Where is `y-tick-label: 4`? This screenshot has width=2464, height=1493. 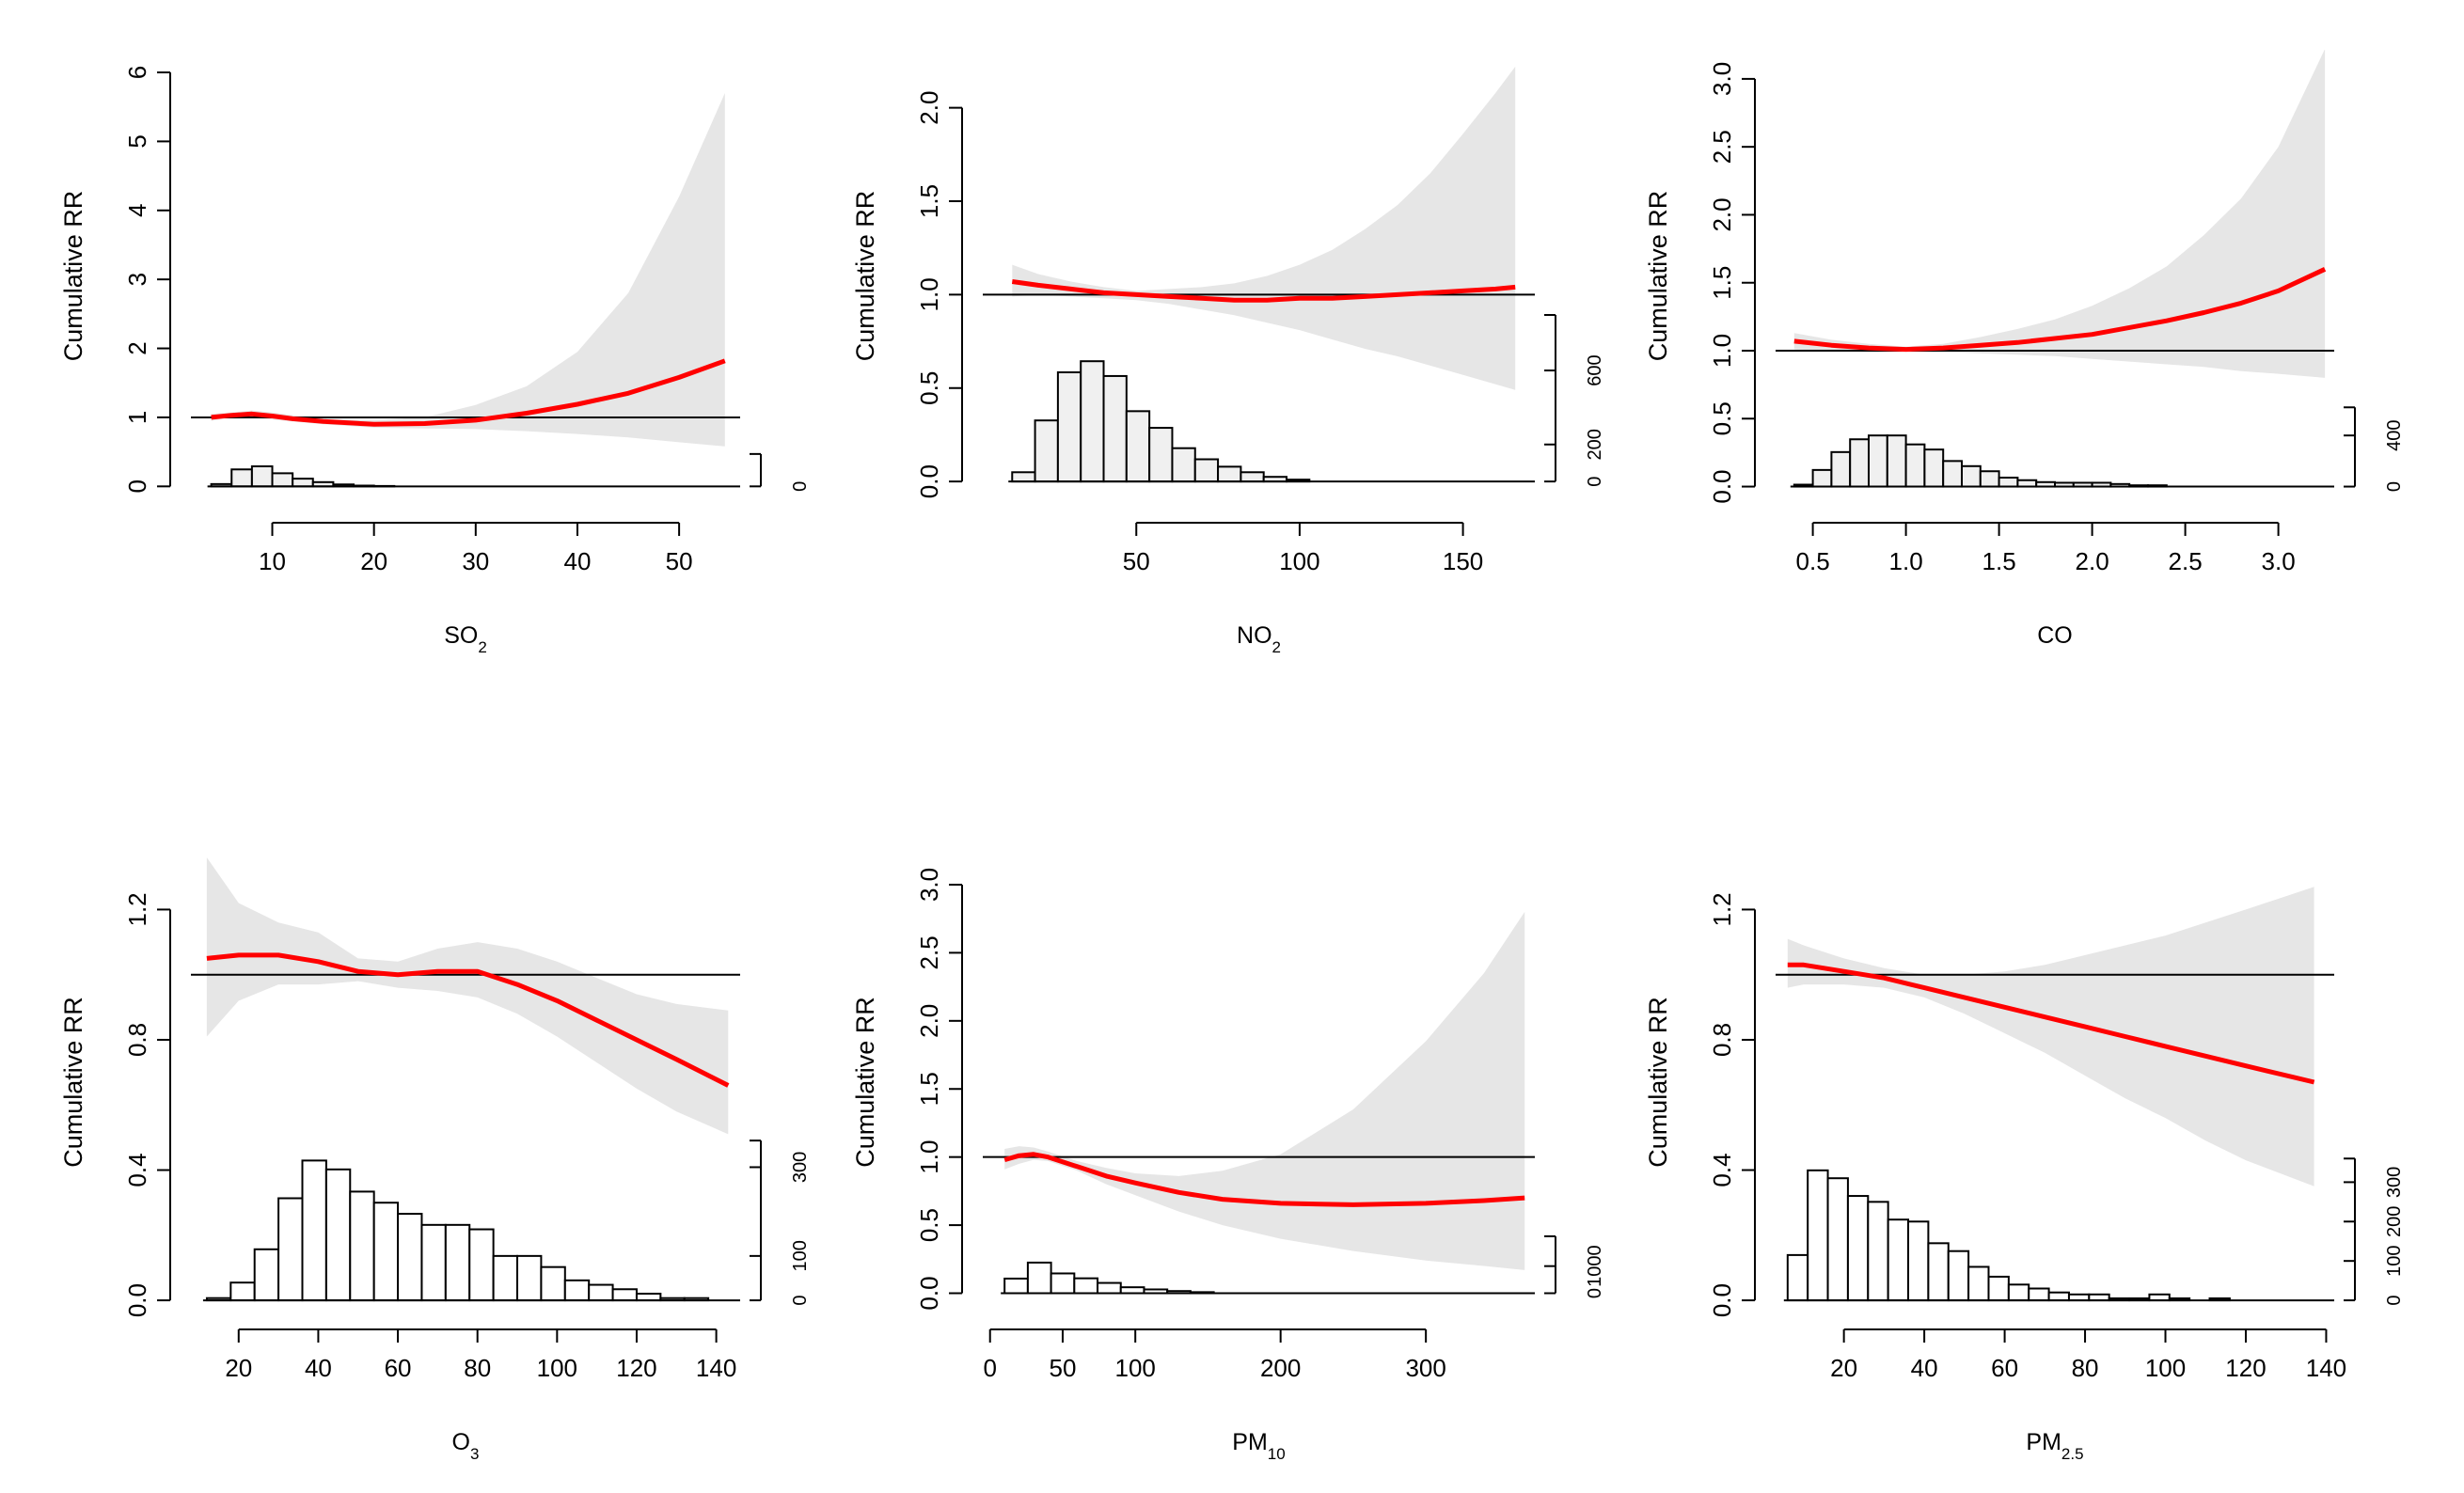
y-tick-label: 4 is located at coordinates (137, 210).